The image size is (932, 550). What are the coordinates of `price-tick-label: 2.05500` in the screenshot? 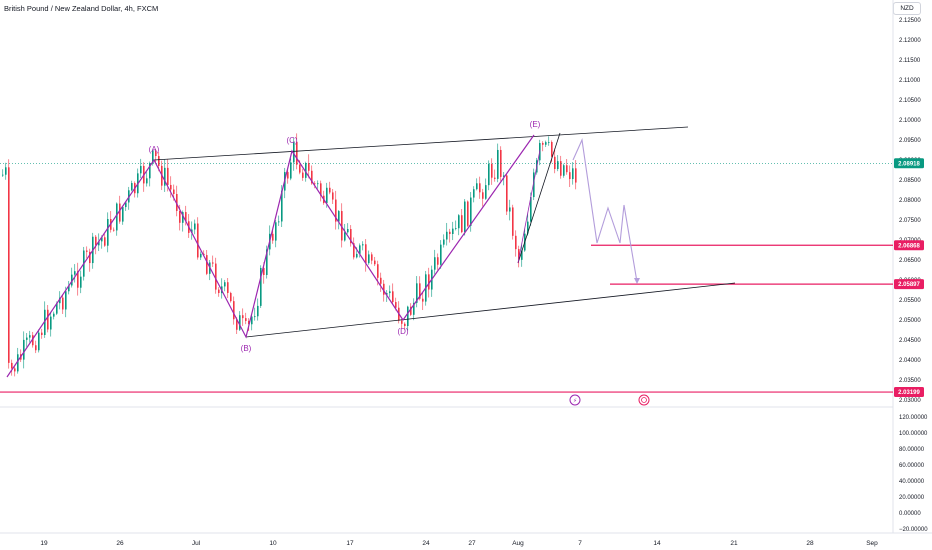 It's located at (910, 301).